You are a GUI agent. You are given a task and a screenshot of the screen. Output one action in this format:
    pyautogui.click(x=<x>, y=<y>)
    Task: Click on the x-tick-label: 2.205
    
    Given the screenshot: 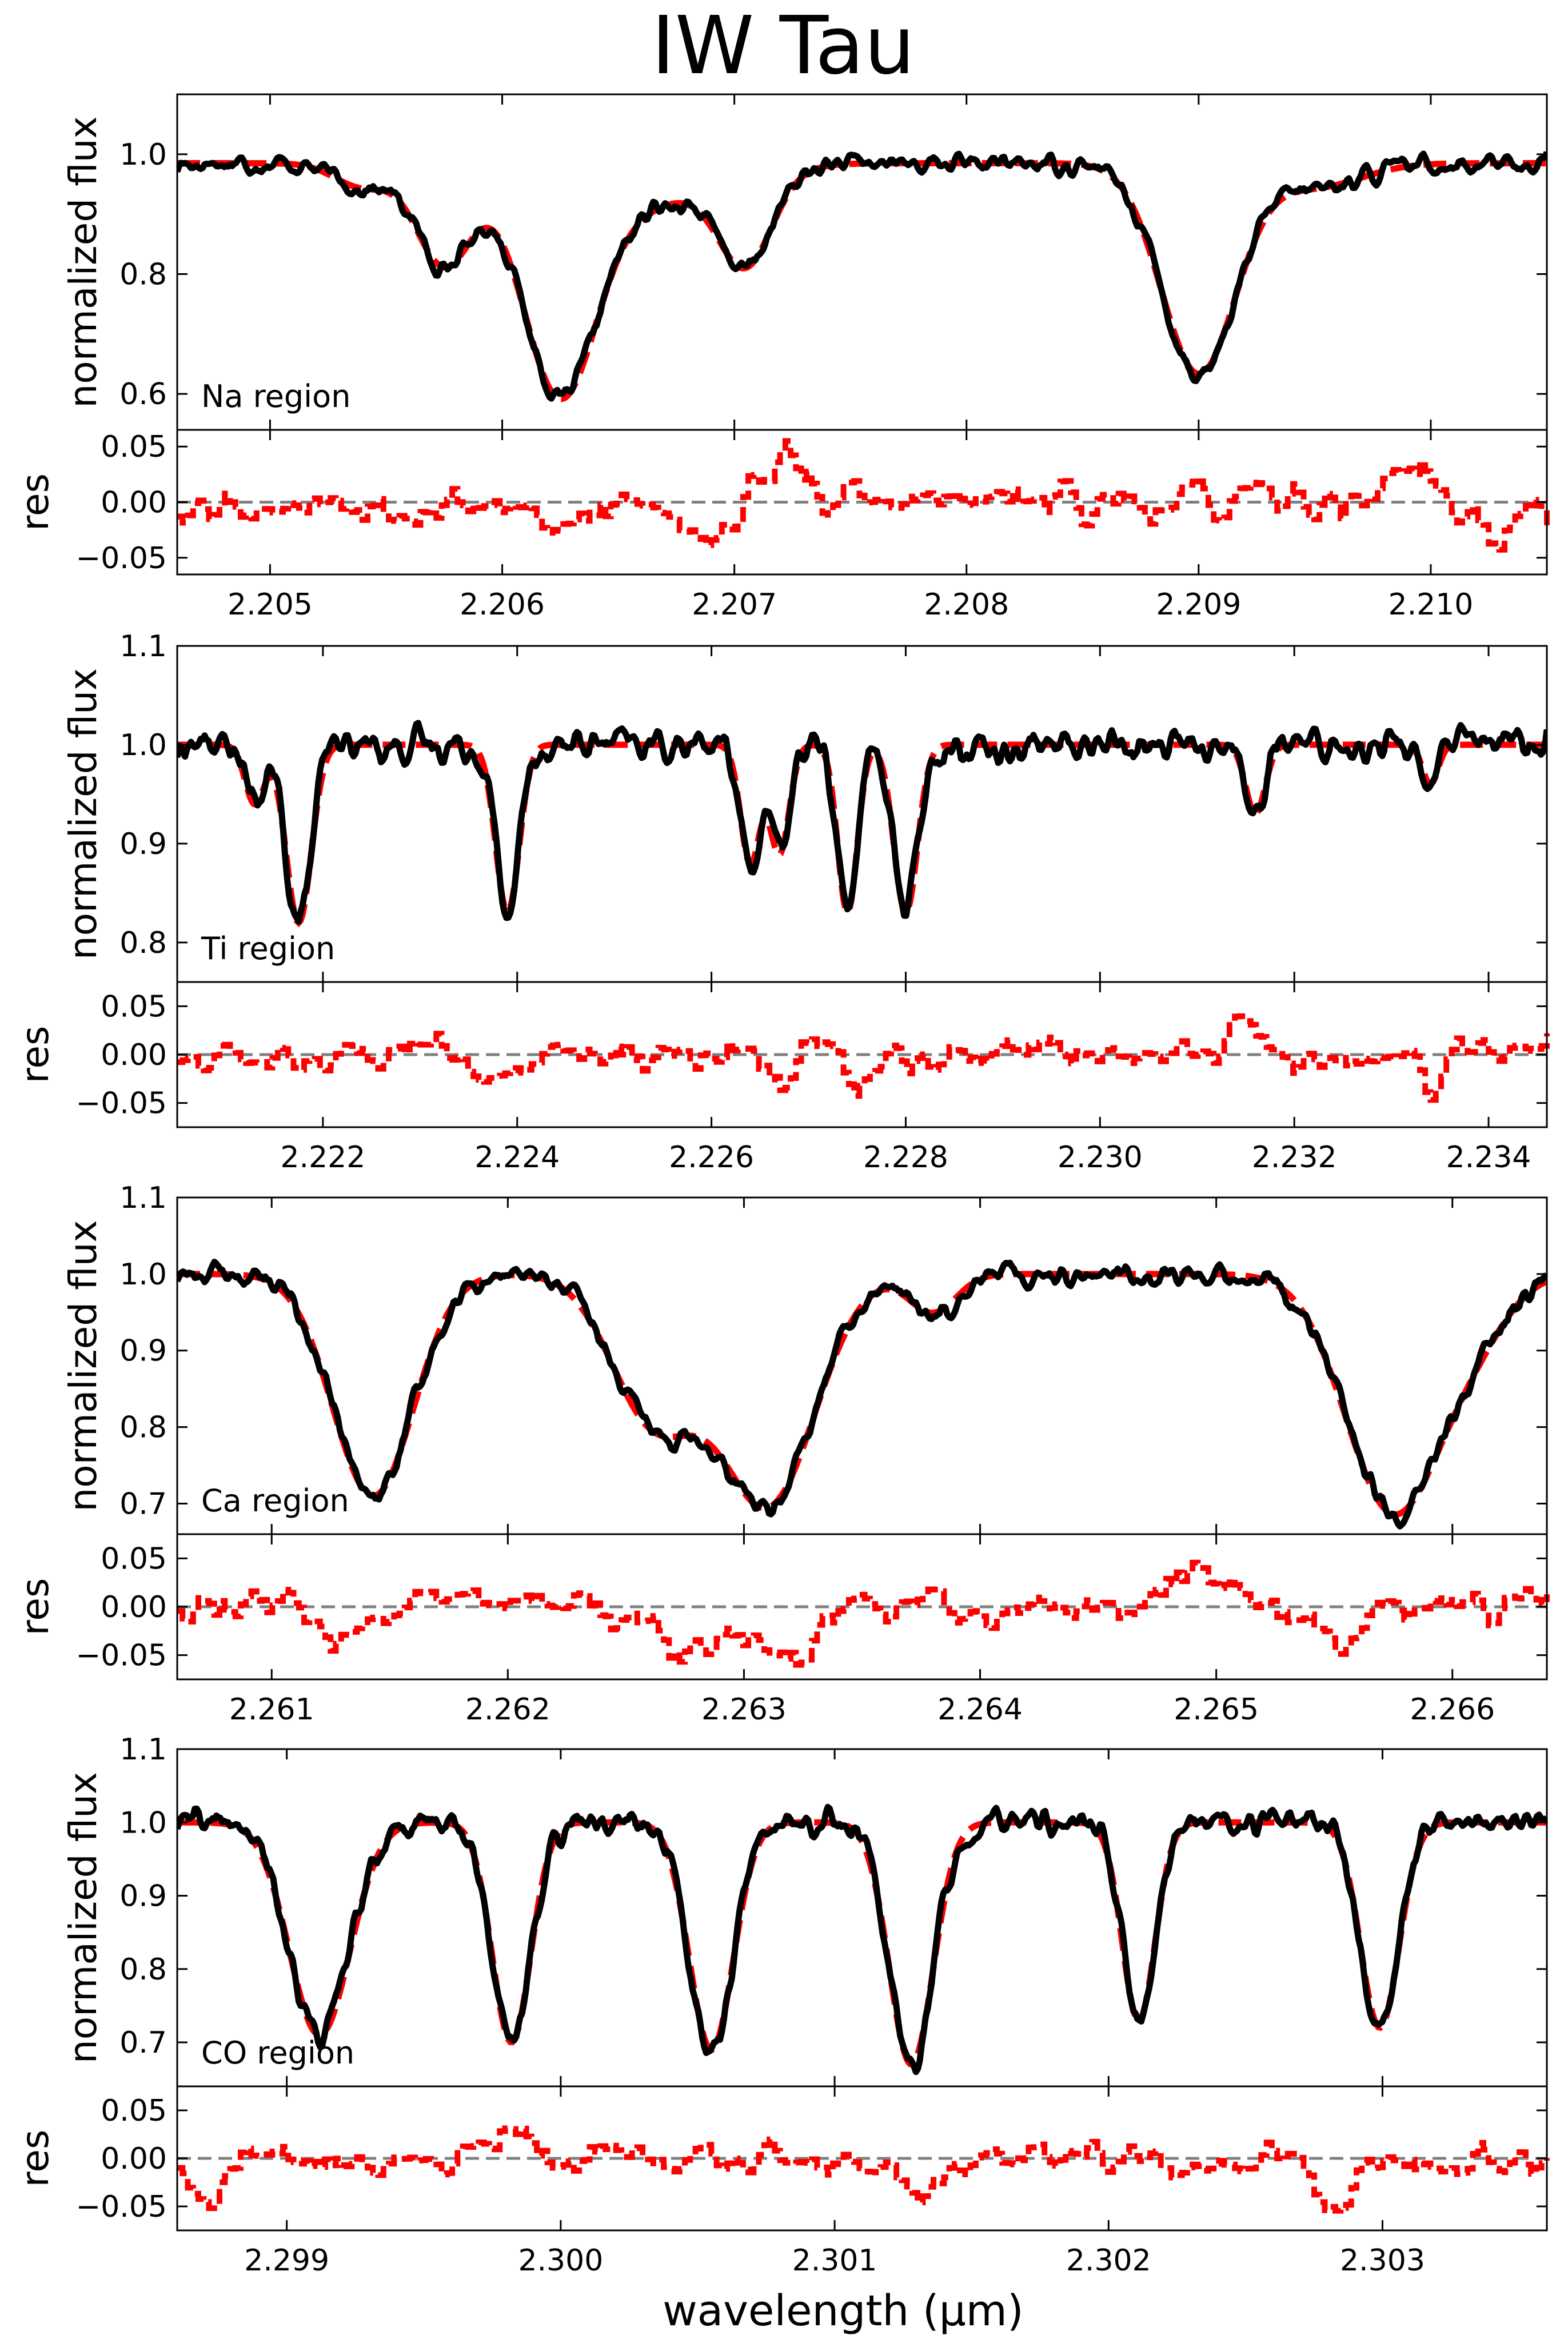 What is the action you would take?
    pyautogui.click(x=270, y=605)
    